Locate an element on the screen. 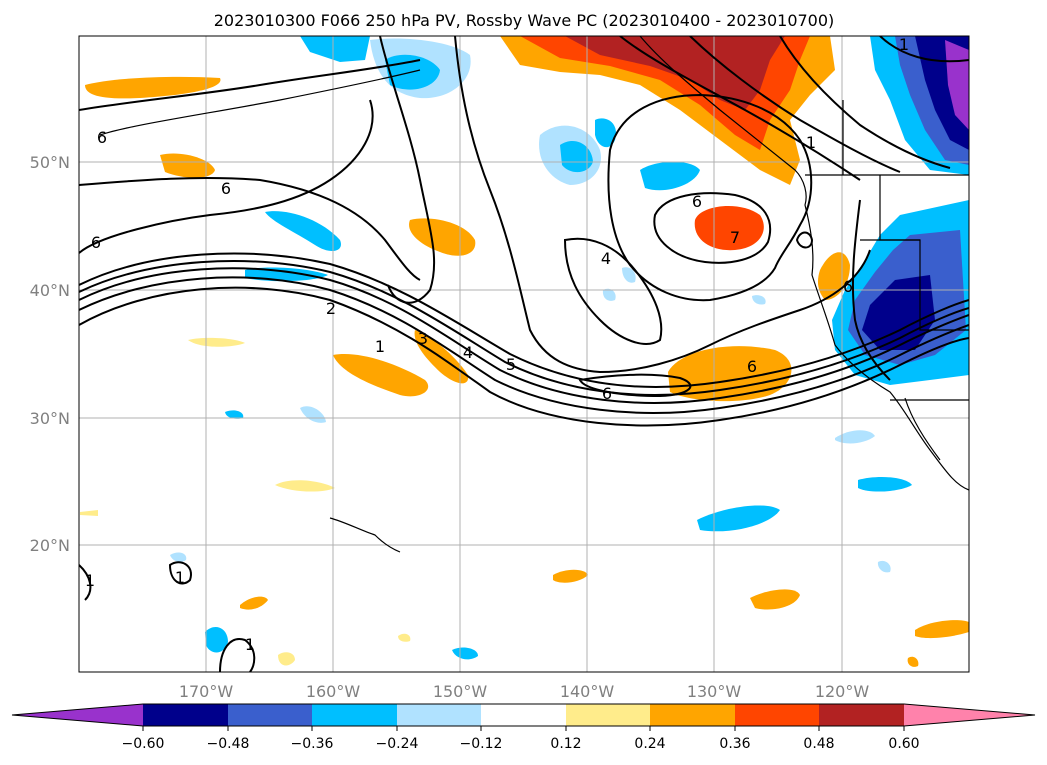  contour-label: 7 is located at coordinates (735, 237).